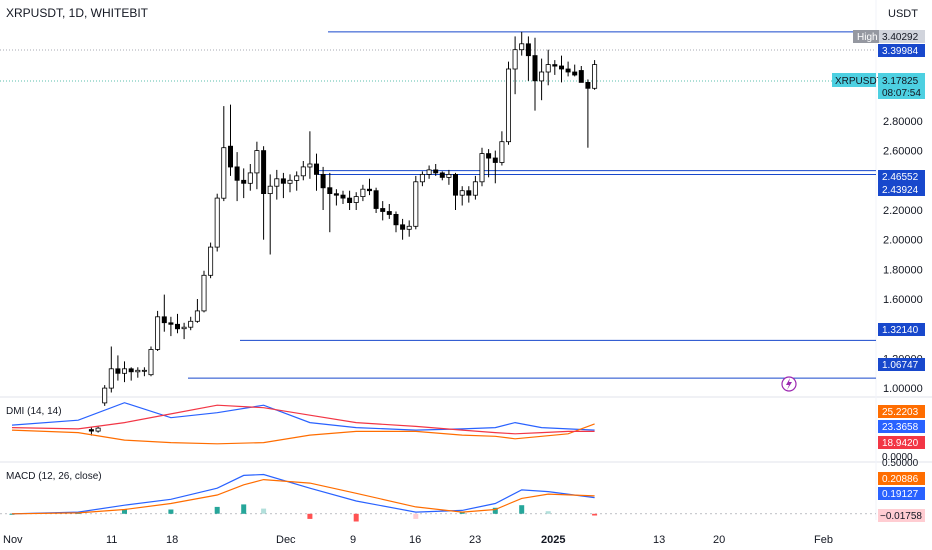 The image size is (932, 550). What do you see at coordinates (172, 540) in the screenshot?
I see `time-label-18: 18` at bounding box center [172, 540].